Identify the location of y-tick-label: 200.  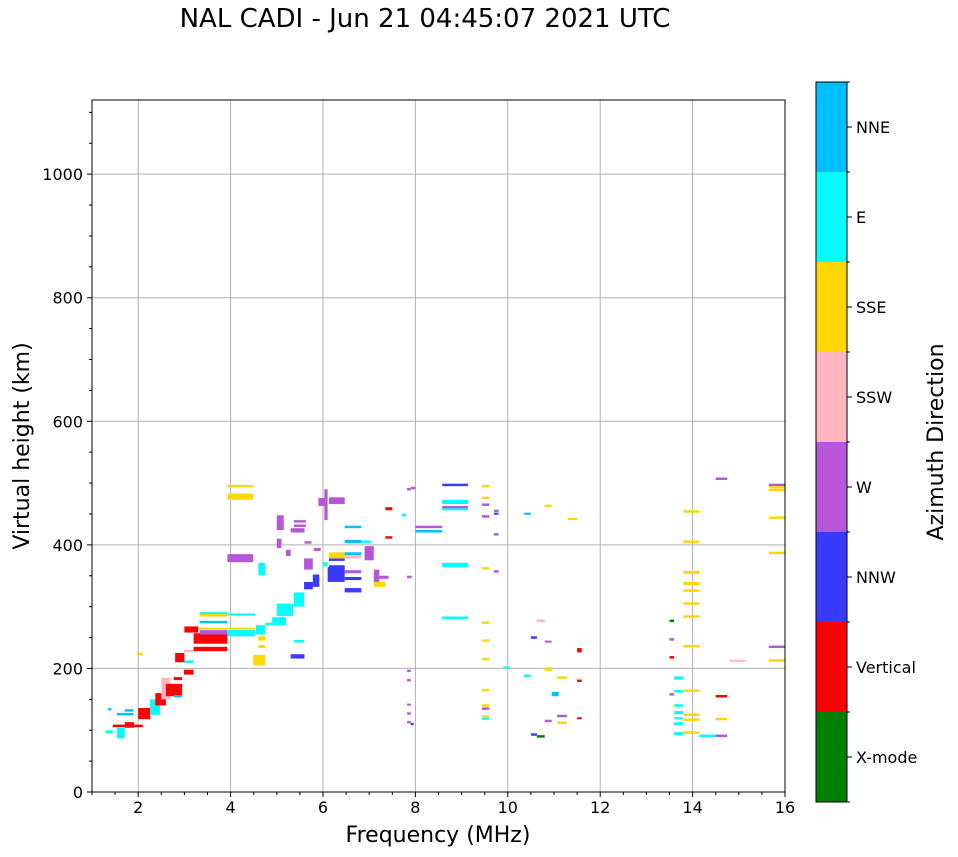
(67, 668).